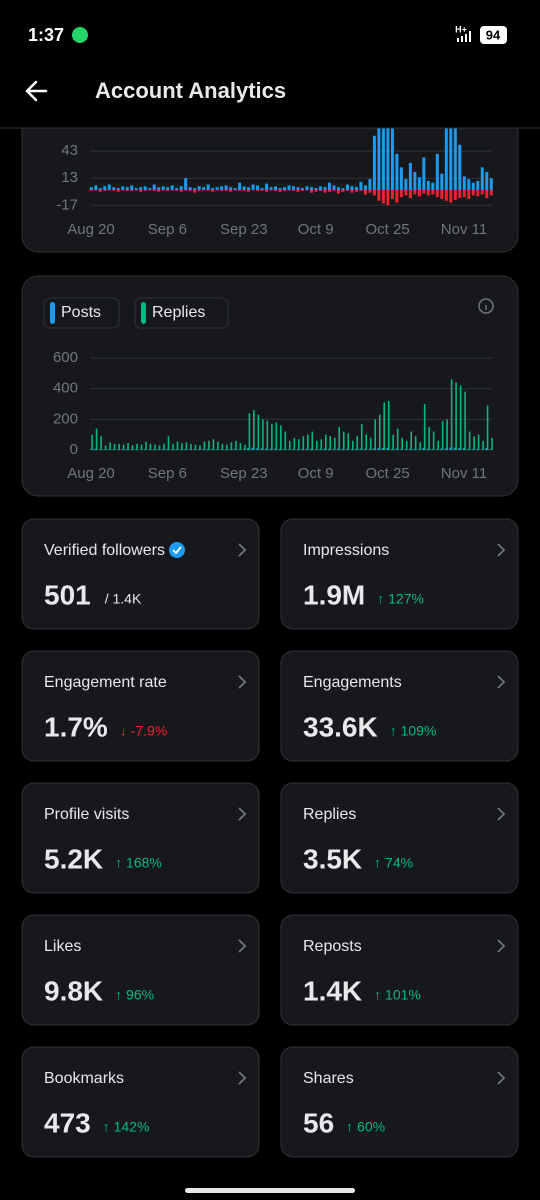 The height and width of the screenshot is (1200, 540). Describe the element at coordinates (352, 682) in the screenshot. I see `stat-title: Engagements` at that location.